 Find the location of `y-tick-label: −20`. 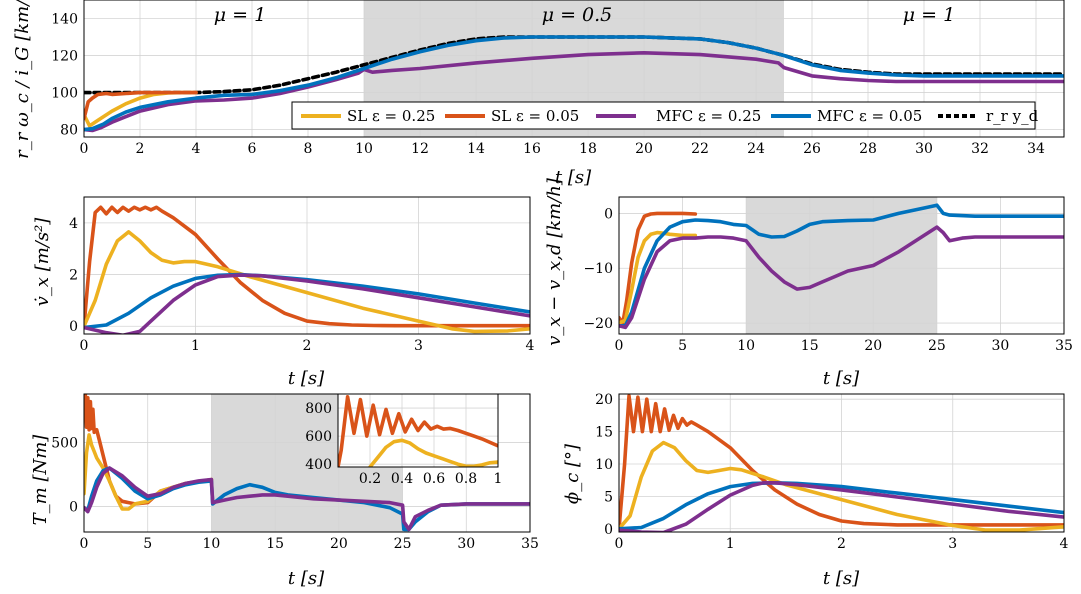

y-tick-label: −20 is located at coordinates (598, 324).